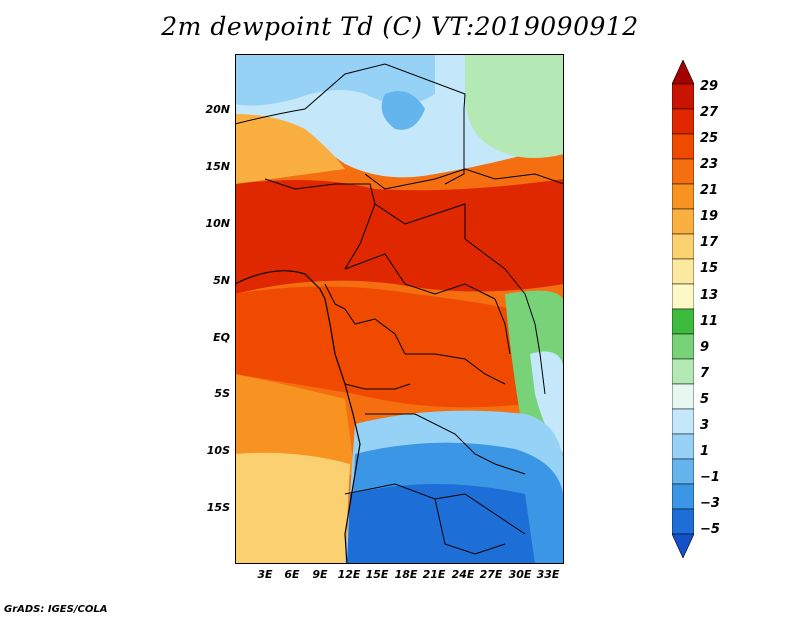  Describe the element at coordinates (217, 223) in the screenshot. I see `lat-label-10n: 10N` at that location.